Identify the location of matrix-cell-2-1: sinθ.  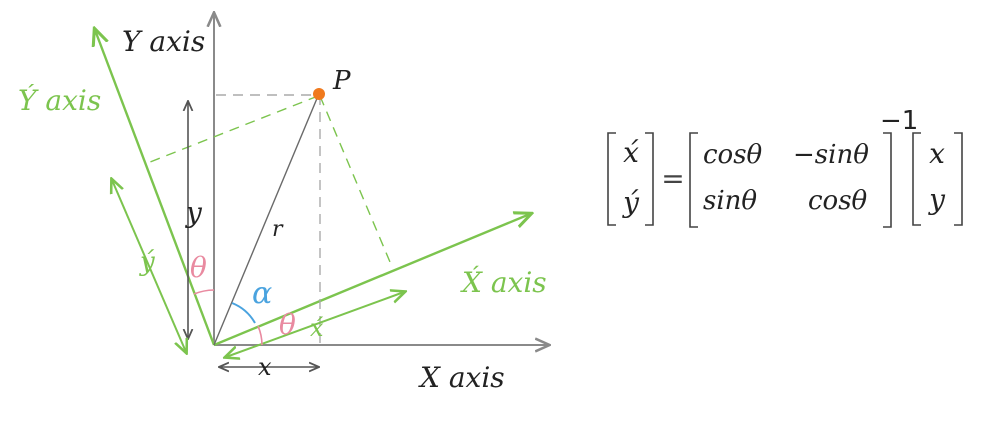
(730, 201).